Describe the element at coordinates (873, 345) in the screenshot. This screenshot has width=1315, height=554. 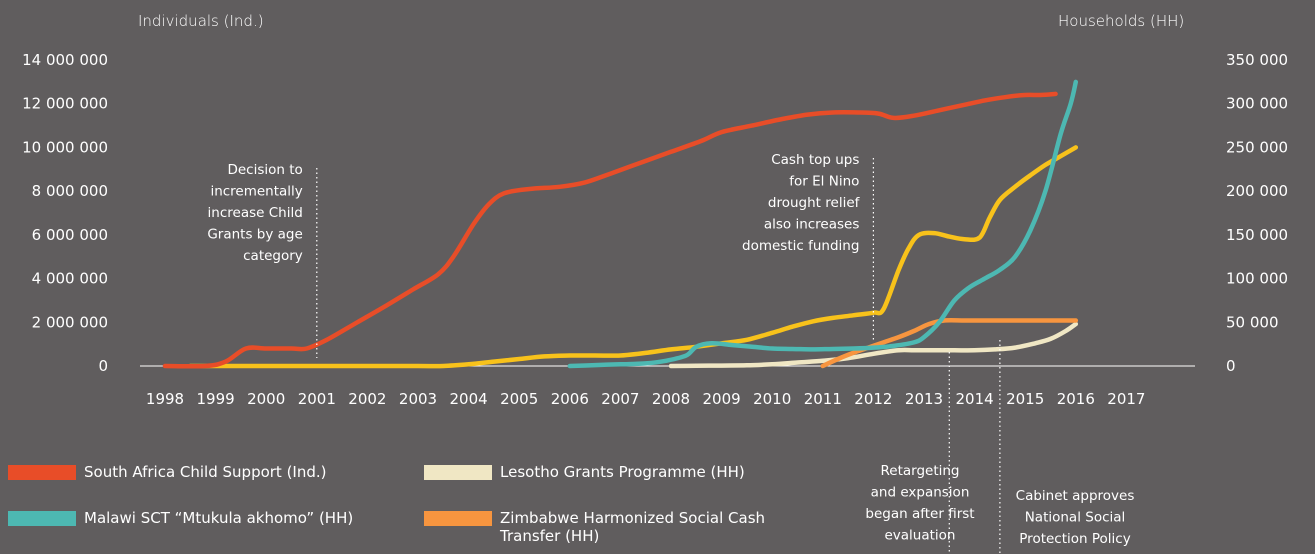
I see `series-line-lesotho` at that location.